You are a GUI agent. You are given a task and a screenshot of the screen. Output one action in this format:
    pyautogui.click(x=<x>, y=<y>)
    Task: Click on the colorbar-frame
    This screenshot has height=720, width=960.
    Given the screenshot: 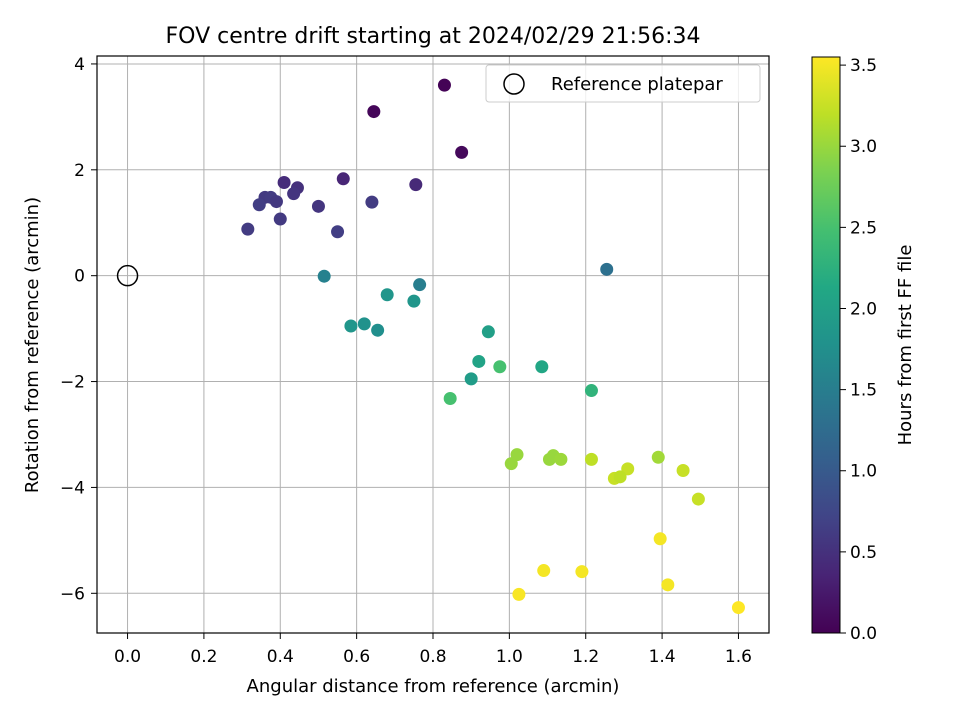 What is the action you would take?
    pyautogui.click(x=826, y=345)
    